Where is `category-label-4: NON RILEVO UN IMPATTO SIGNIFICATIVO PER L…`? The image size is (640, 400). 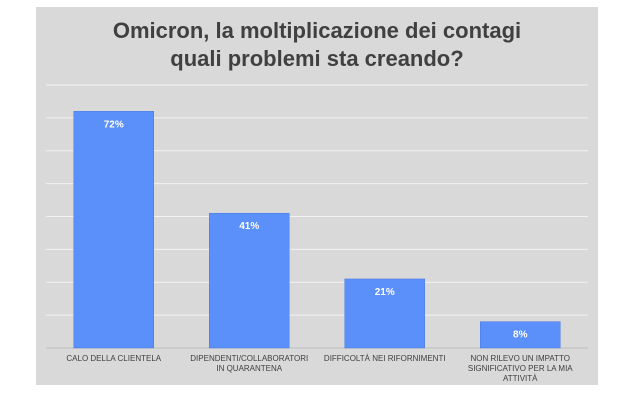
category-label-4: NON RILEVO UN IMPATTO SIGNIFICATIVO PER L… is located at coordinates (520, 368).